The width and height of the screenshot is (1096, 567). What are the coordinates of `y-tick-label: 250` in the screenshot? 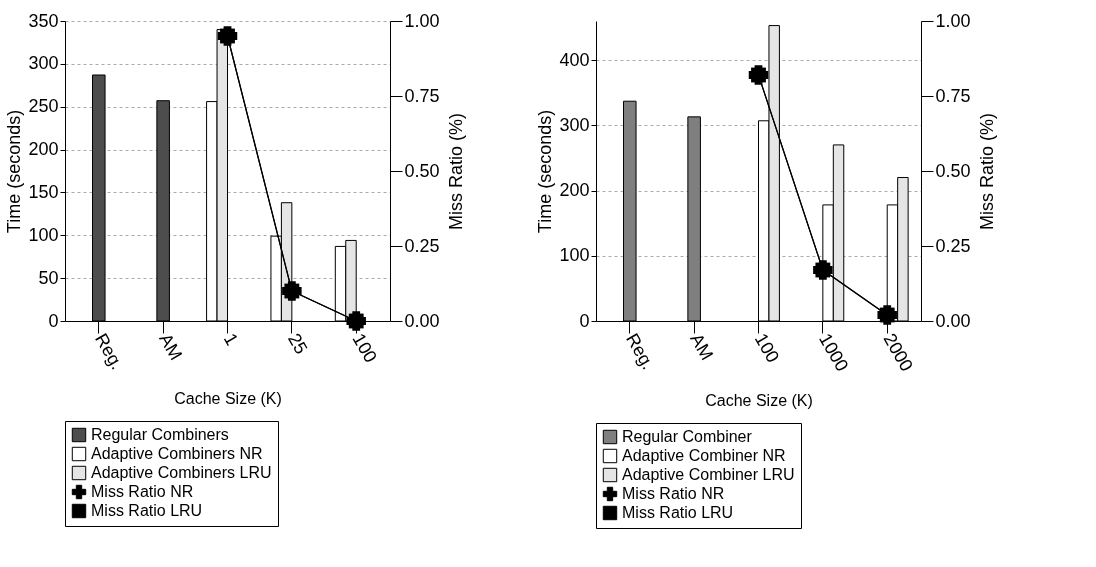 It's located at (43, 106).